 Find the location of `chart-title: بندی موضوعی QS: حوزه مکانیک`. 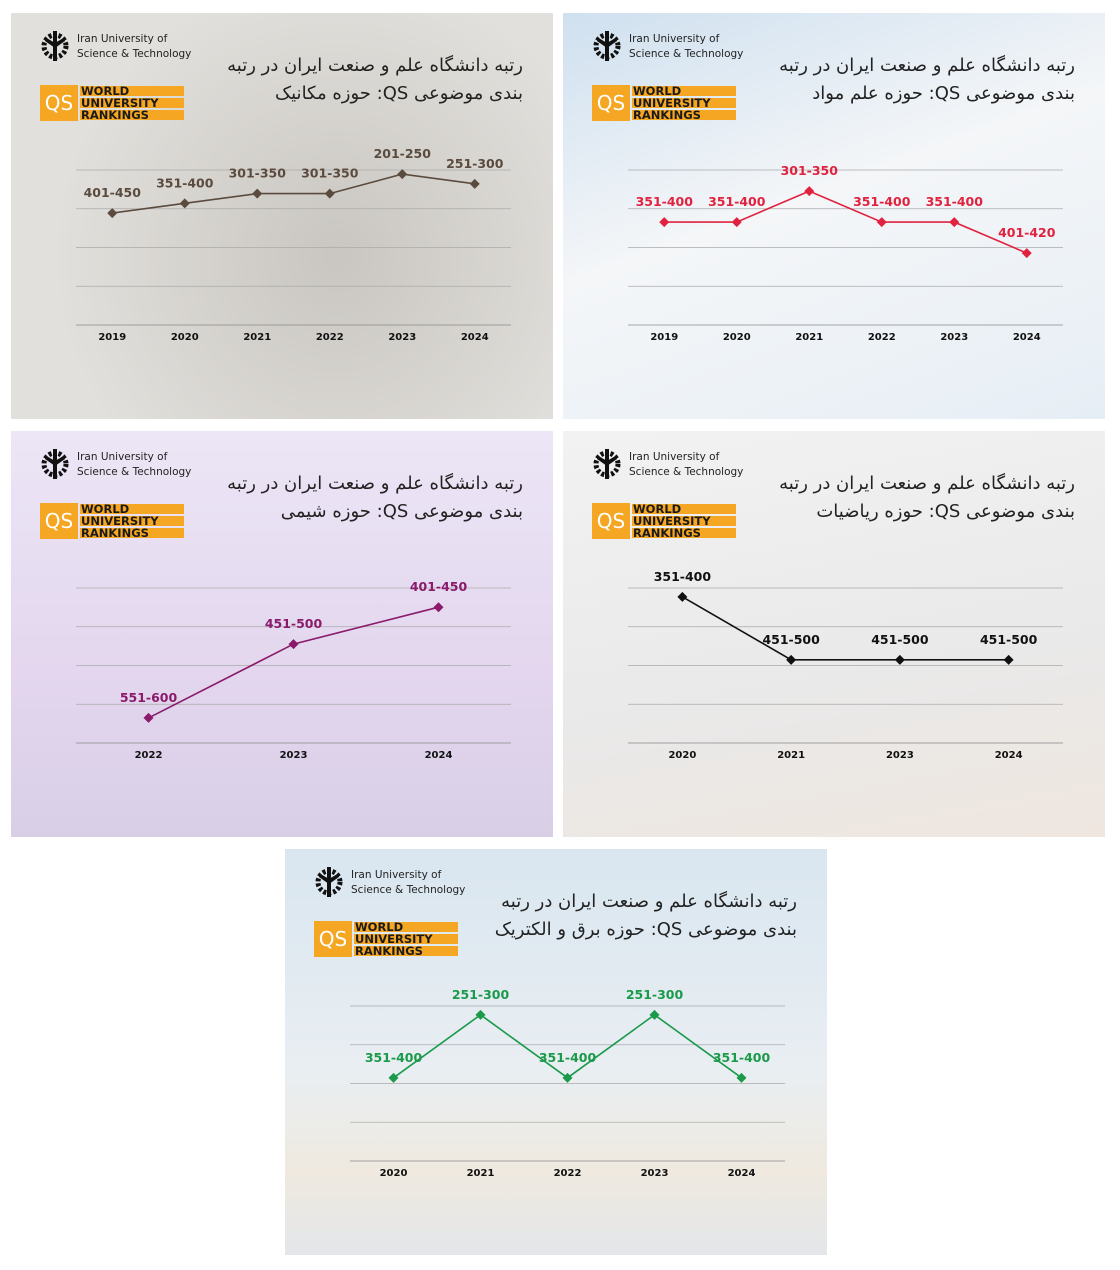

chart-title: بندی موضوعی QS: حوزه مکانیک is located at coordinates (399, 93).